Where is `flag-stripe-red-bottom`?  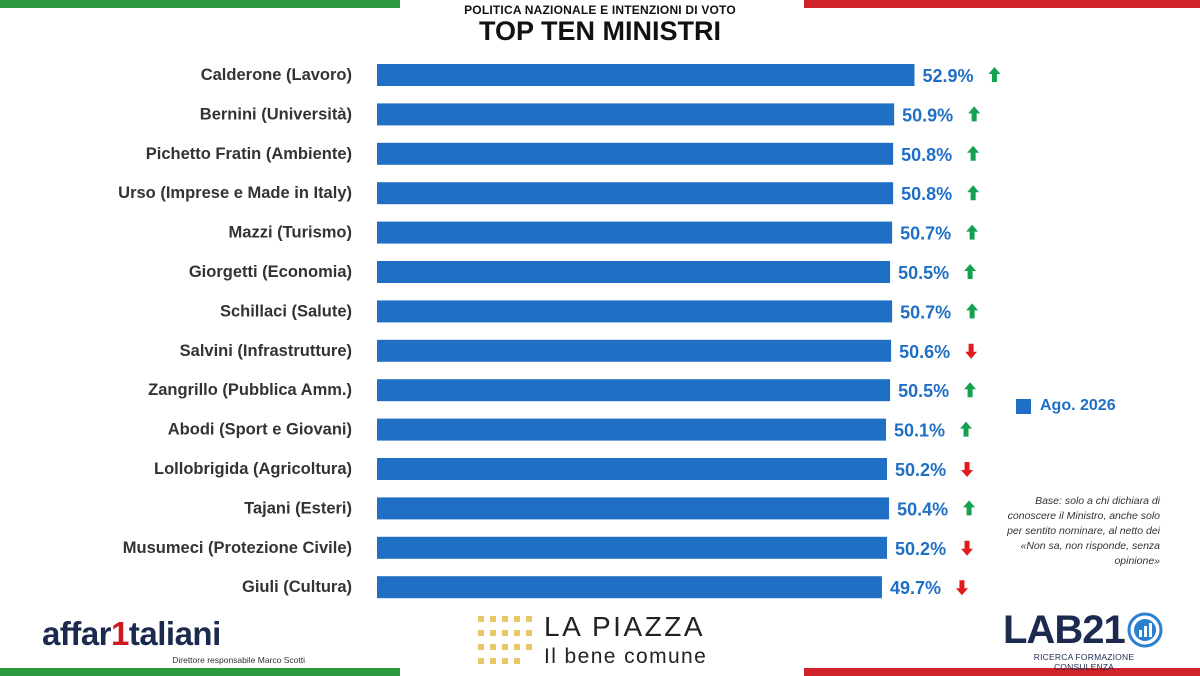 flag-stripe-red-bottom is located at coordinates (1002, 672).